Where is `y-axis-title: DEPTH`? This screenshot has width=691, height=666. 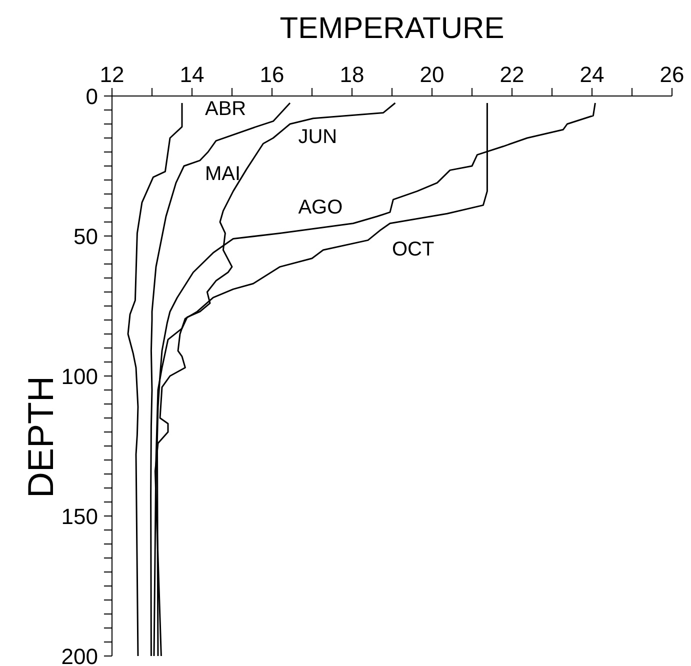
y-axis-title: DEPTH is located at coordinates (40, 437).